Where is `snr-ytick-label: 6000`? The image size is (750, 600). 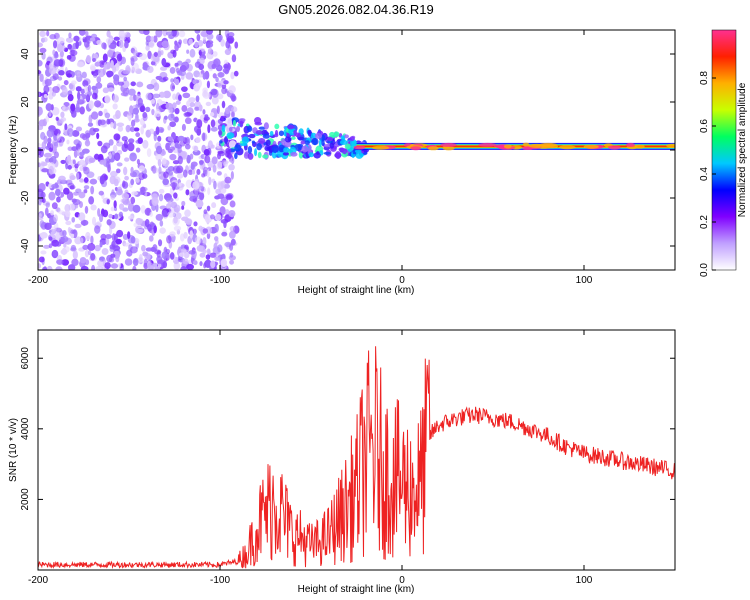
snr-ytick-label: 6000 is located at coordinates (25, 358).